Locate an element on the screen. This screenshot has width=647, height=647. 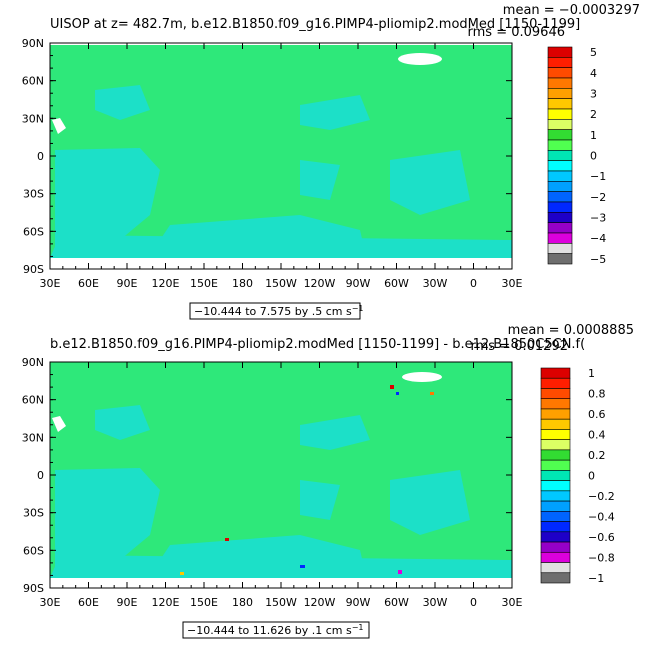
x-tick-label: 30W is located at coordinates (435, 602).